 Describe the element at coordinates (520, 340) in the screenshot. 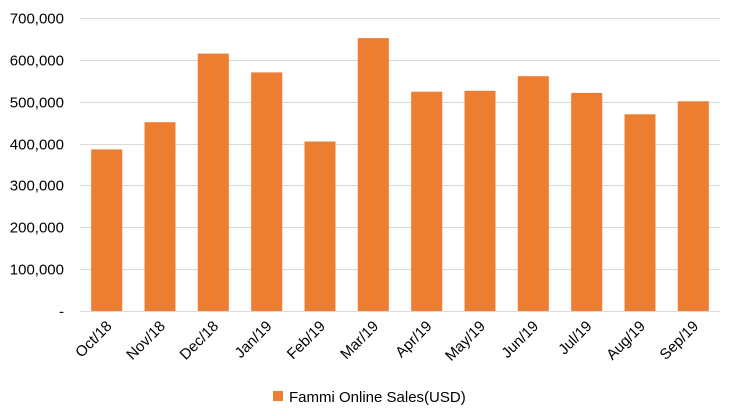

I see `x-tick-label: Jun/19` at that location.